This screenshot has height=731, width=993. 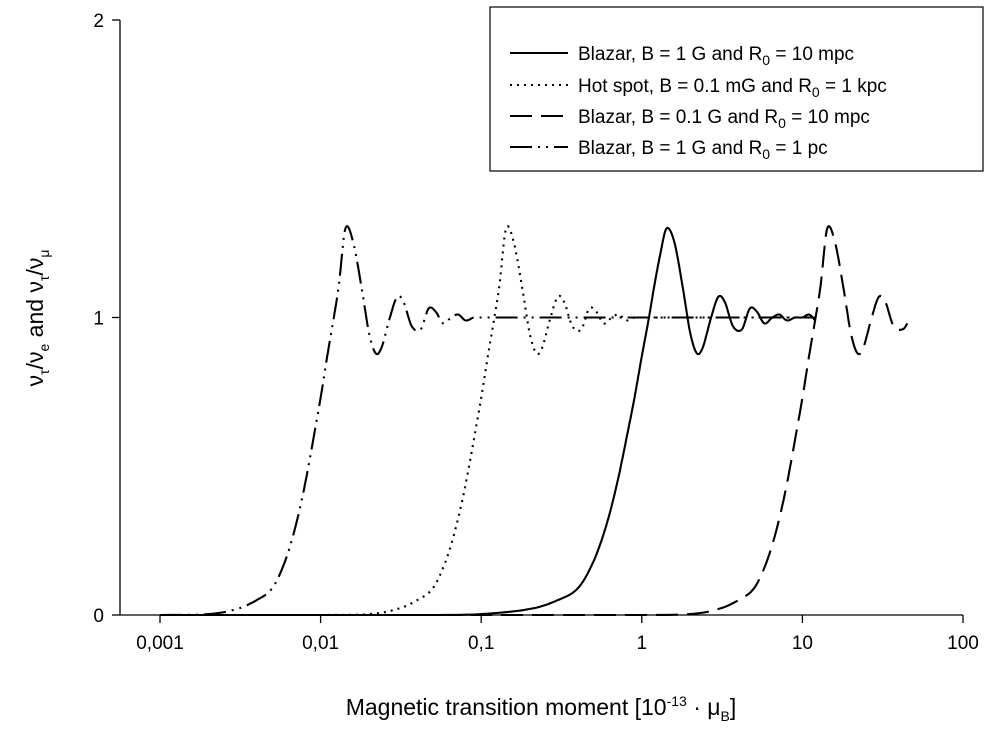 I want to click on x-ticks: 0,001 0,01 0,1 1 10 100, so click(x=557, y=634).